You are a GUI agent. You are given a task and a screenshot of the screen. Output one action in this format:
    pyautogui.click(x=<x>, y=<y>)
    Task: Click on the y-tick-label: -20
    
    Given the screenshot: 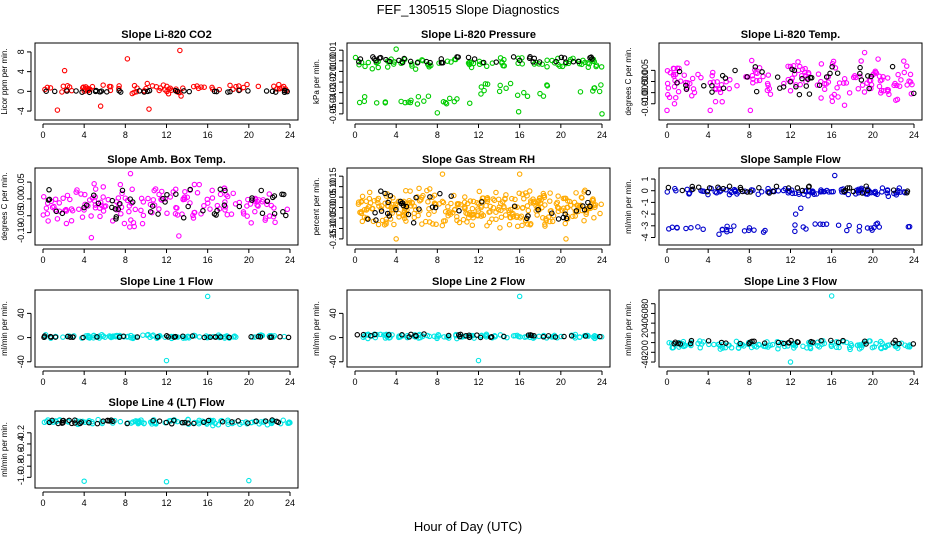 What is the action you would take?
    pyautogui.click(x=645, y=352)
    